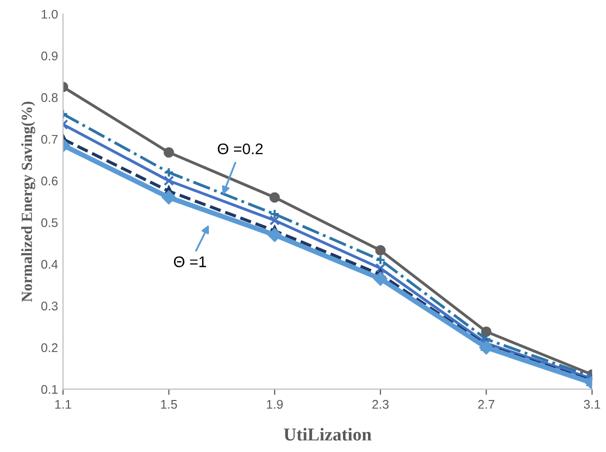 The image size is (606, 452). Describe the element at coordinates (49, 97) in the screenshot. I see `y-tick-label: 0.8` at that location.